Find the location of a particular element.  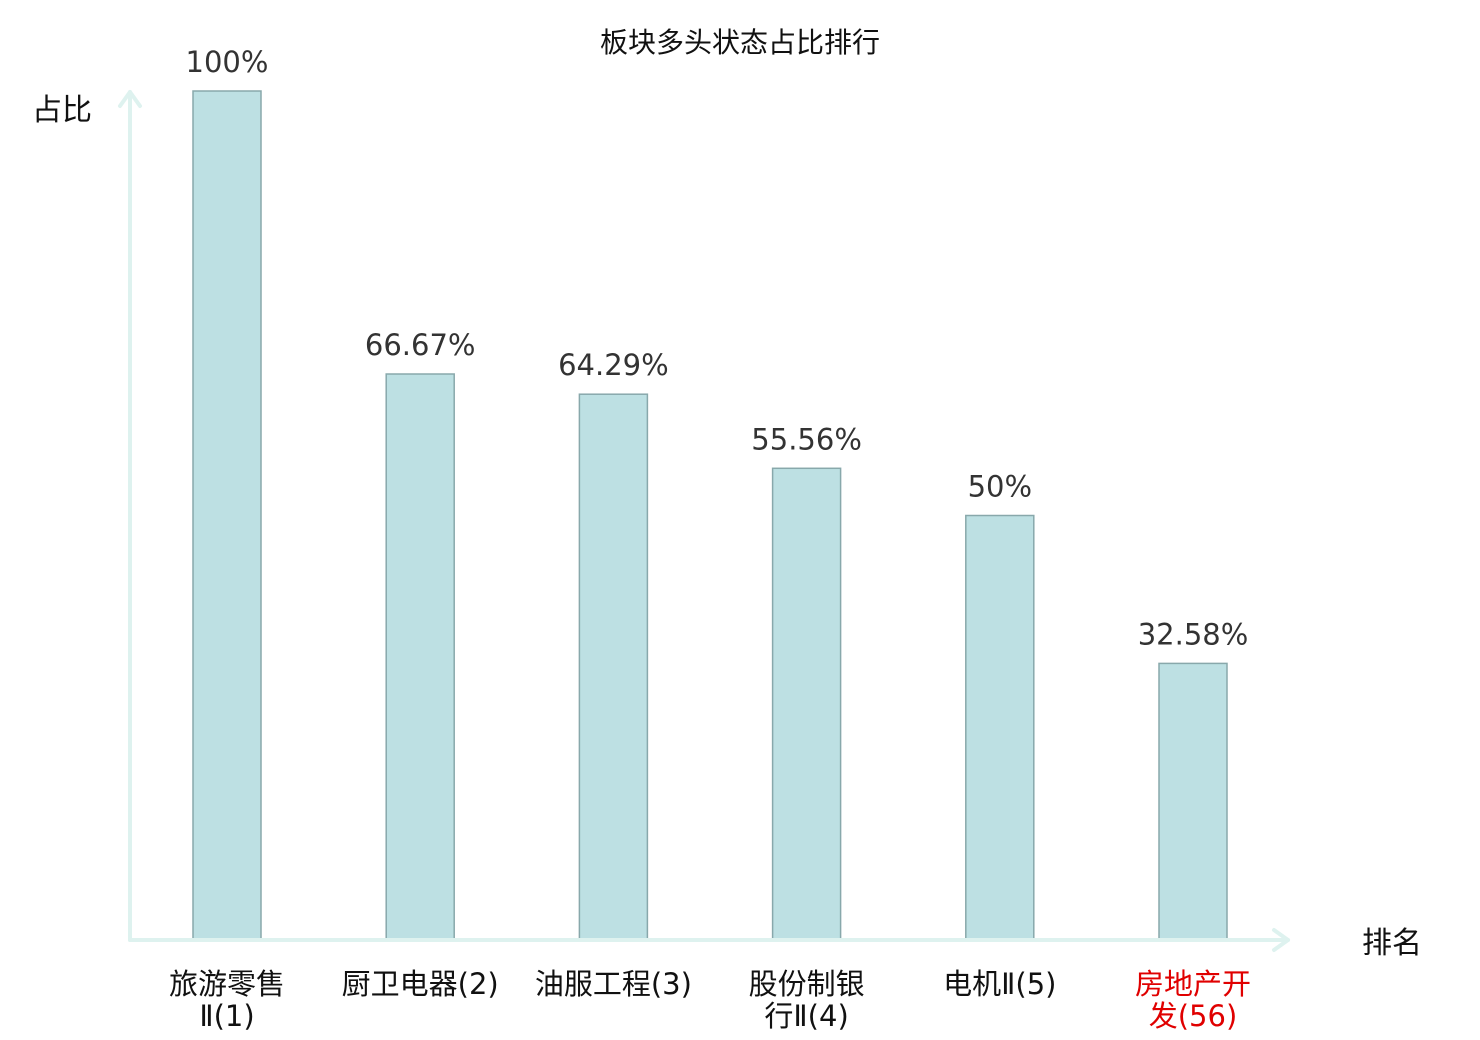

category-label-6: 房地产开 is located at coordinates (1193, 984).